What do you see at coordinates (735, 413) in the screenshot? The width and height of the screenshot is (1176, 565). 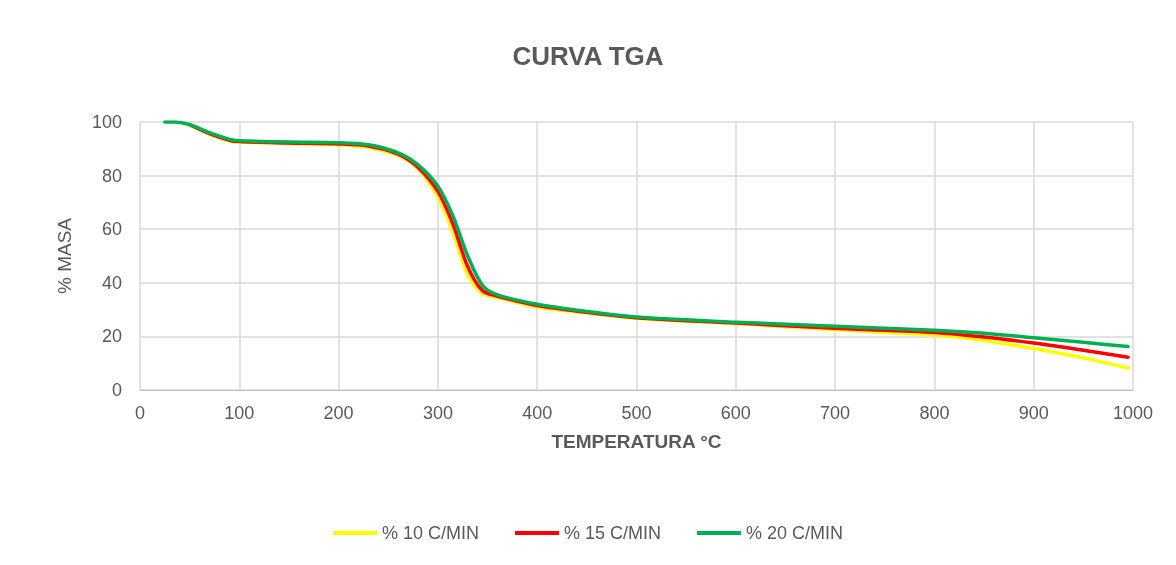 I see `x-tick-label: 600` at bounding box center [735, 413].